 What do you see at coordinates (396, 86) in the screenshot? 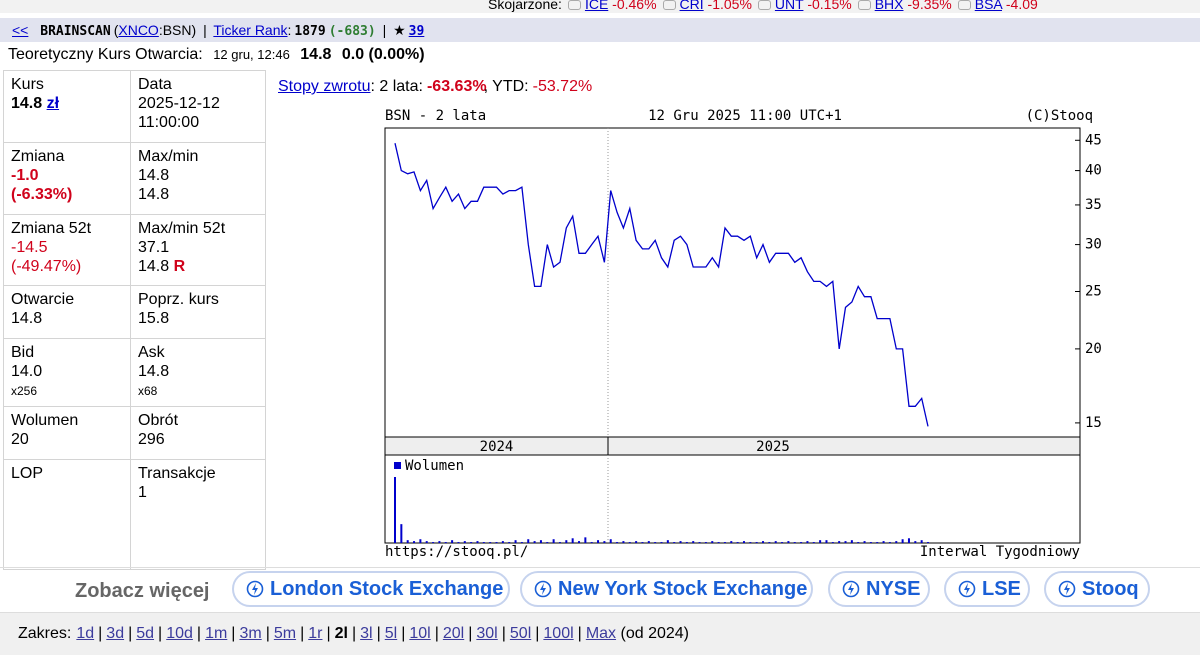
I see `period-label: : 2 lata:` at bounding box center [396, 86].